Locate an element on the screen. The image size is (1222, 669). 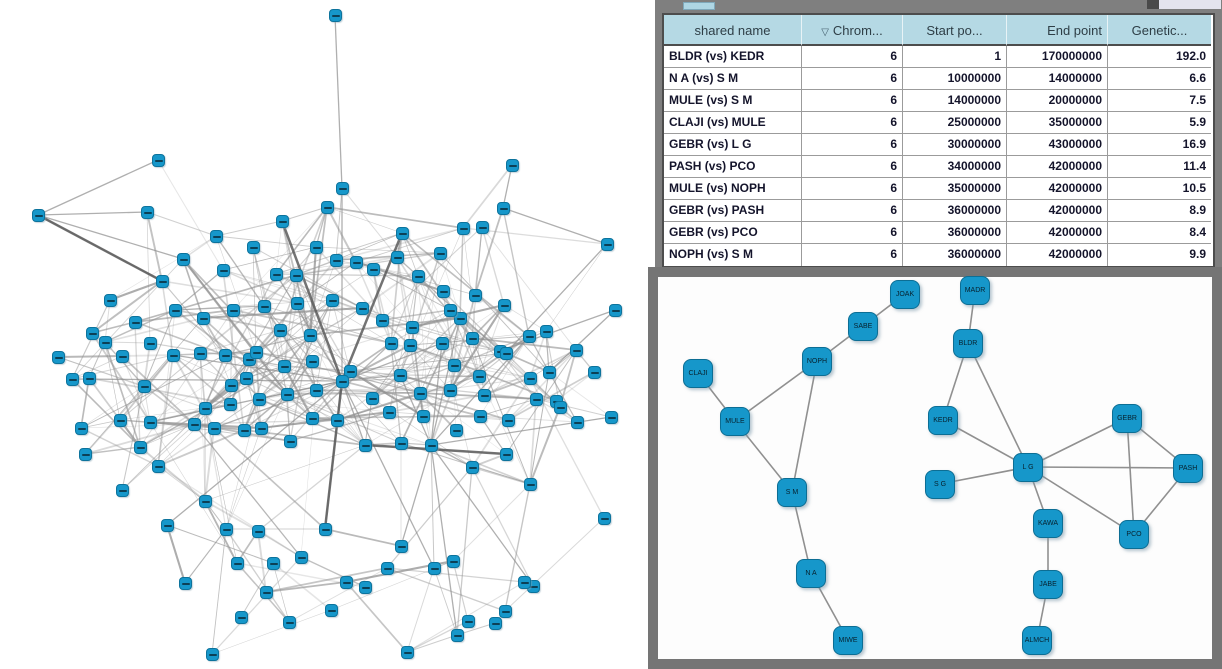
network-node-s-g: S G is located at coordinates (940, 484).